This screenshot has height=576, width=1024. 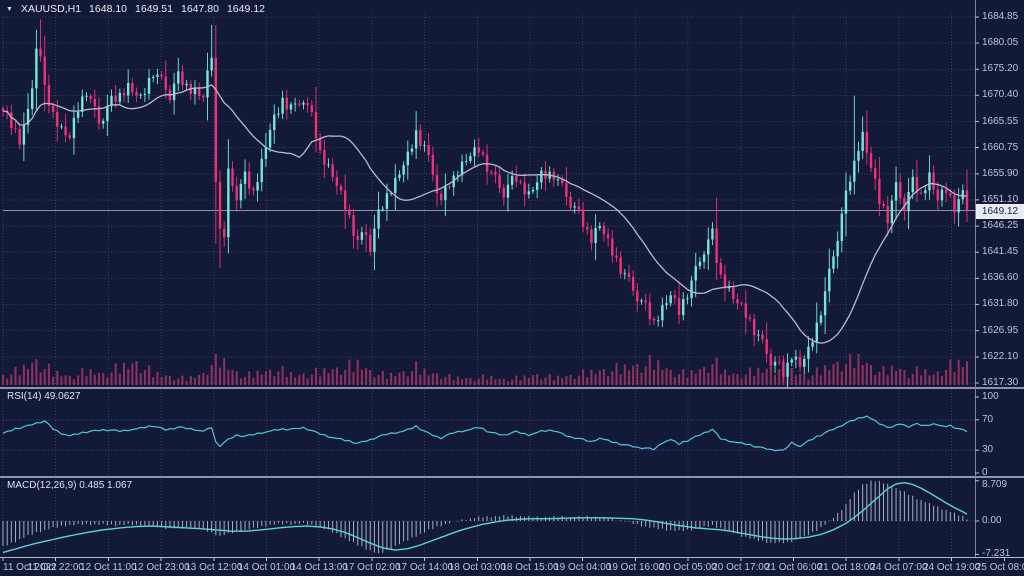 What do you see at coordinates (30, 567) in the screenshot?
I see `time-tick-label: 11 Oct 2022` at bounding box center [30, 567].